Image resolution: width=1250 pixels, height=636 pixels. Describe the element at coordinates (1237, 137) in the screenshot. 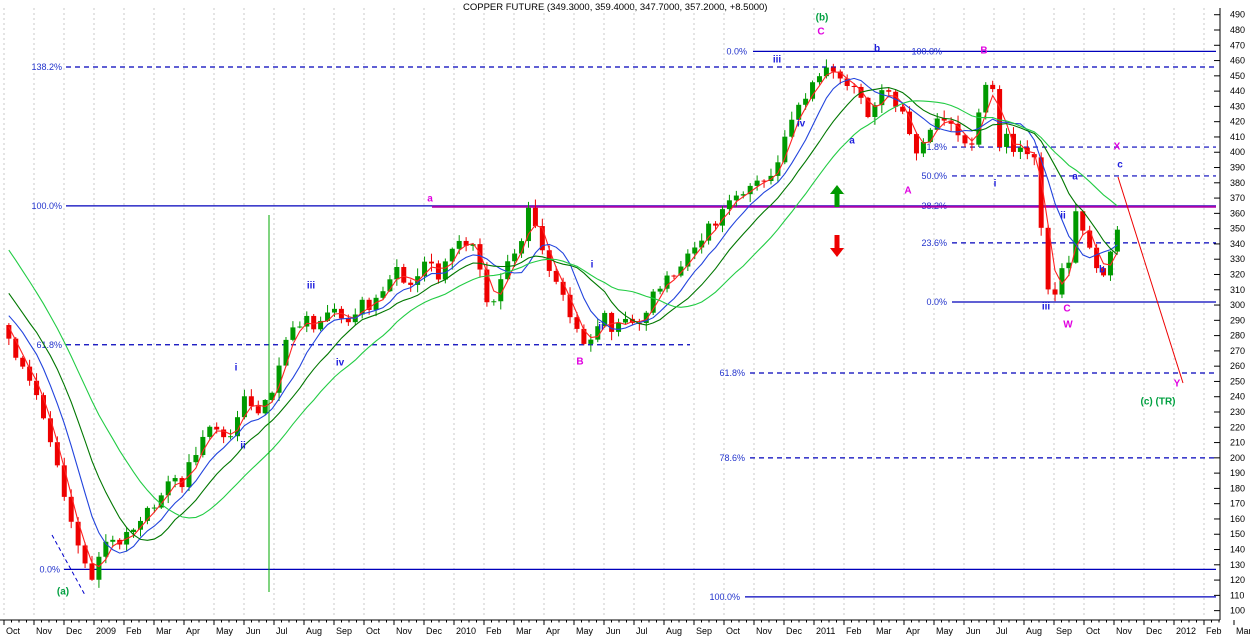

I see `y-axis-tick-label: 410` at that location.